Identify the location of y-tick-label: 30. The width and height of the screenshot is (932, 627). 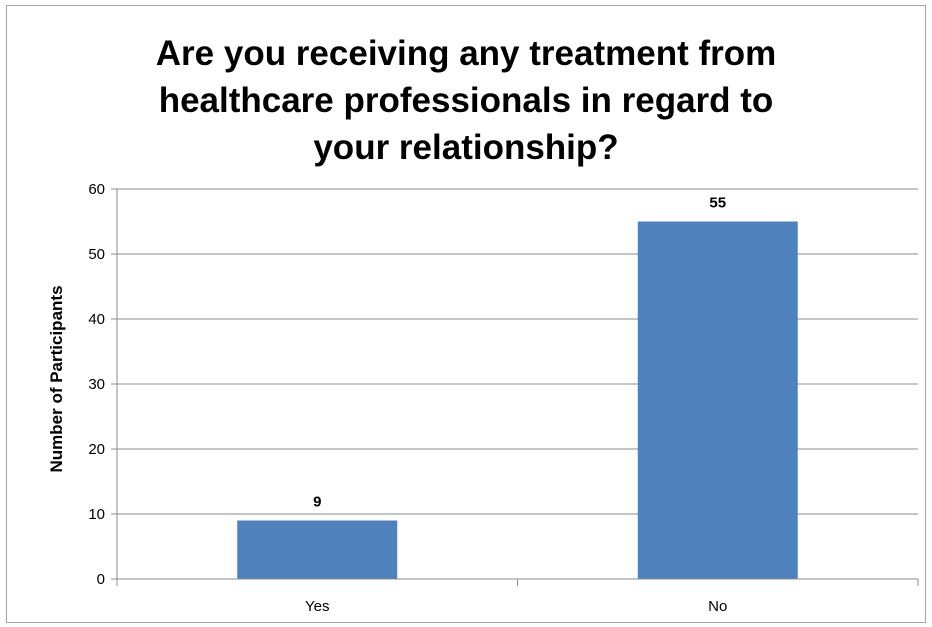
(96, 384).